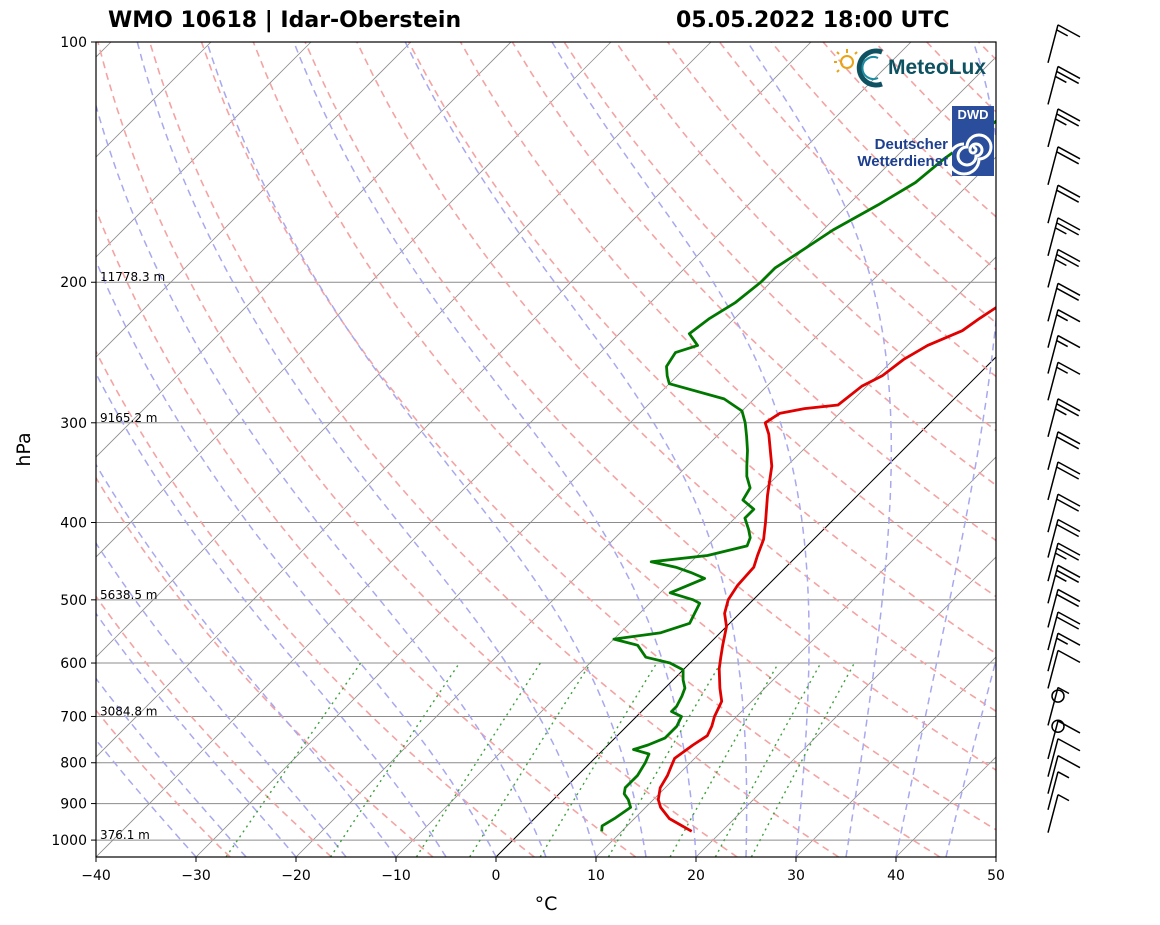 This screenshot has height=925, width=1160. Describe the element at coordinates (796, 876) in the screenshot. I see `x-tick-label: 30` at that location.